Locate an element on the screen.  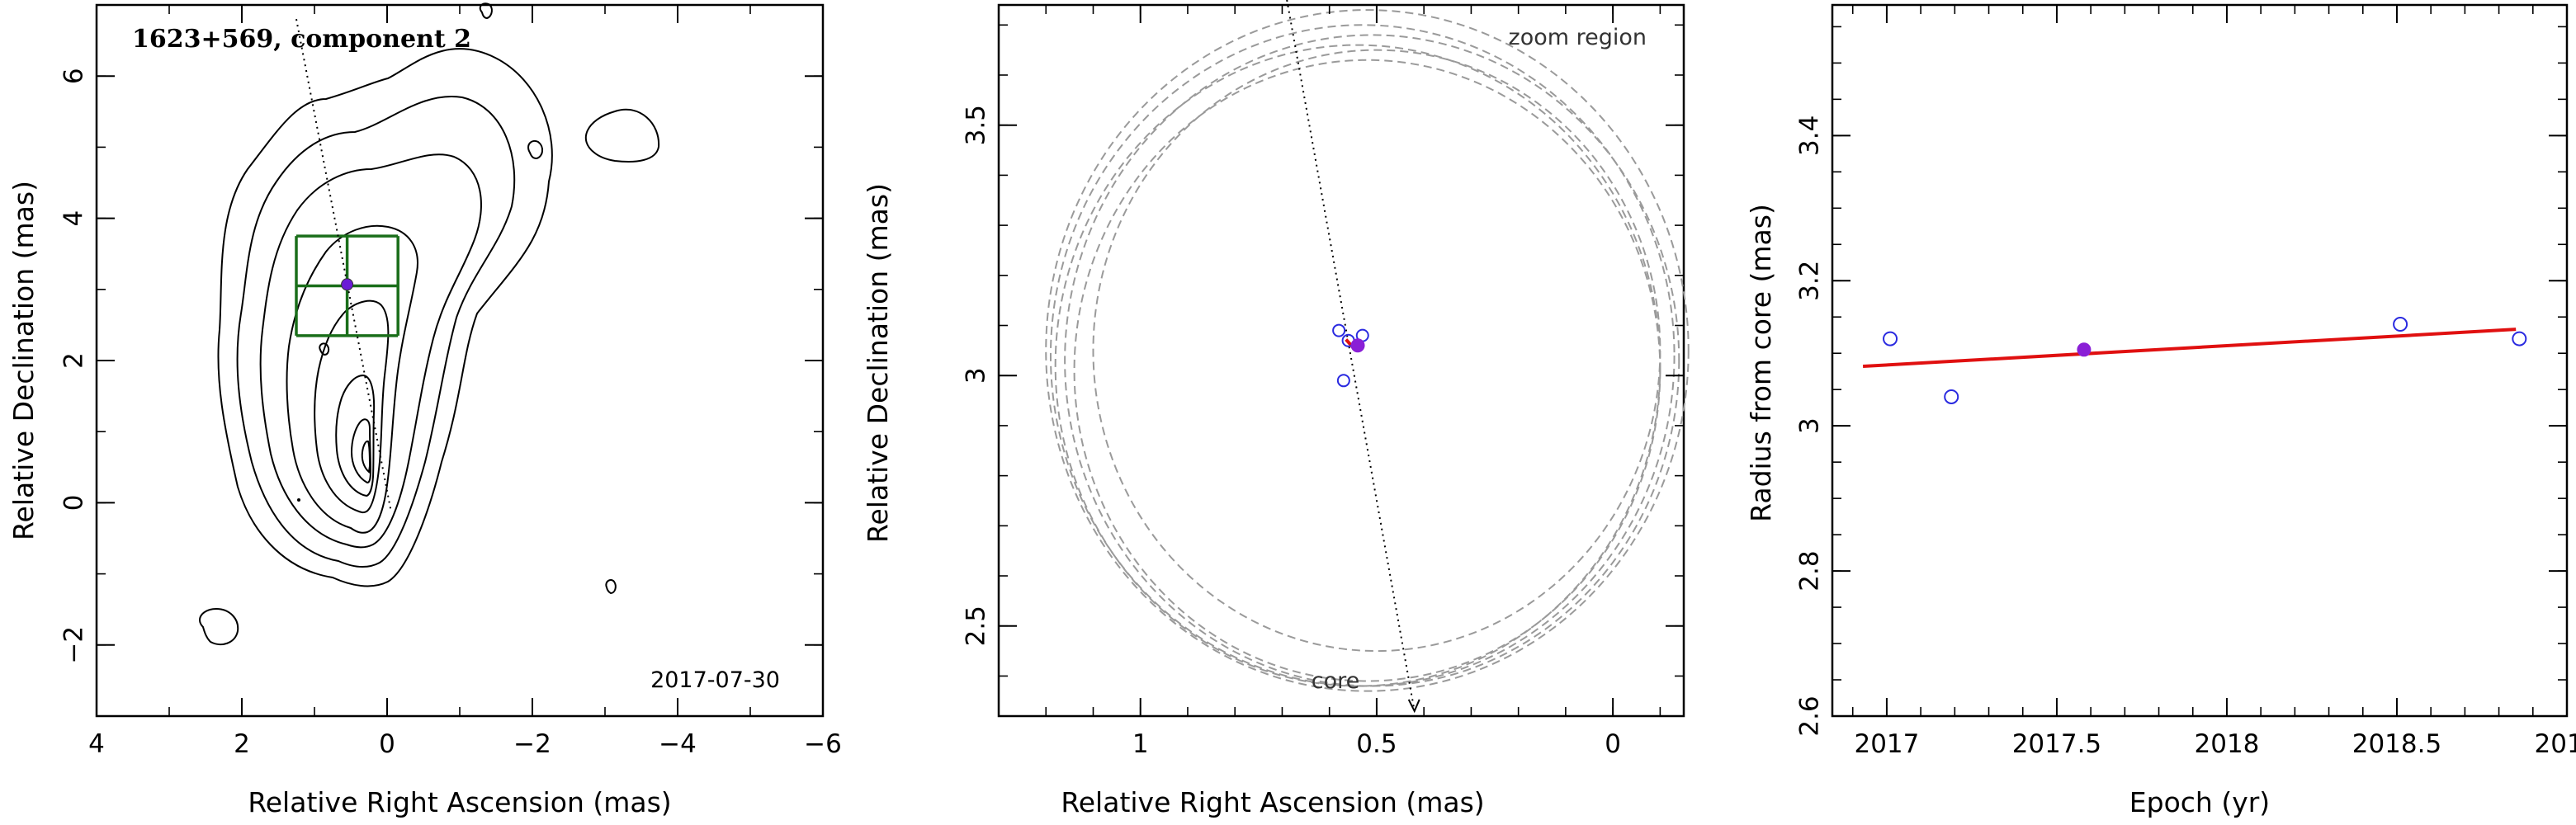
zoom-ylabel: Relative Declination (mas) is located at coordinates (878, 363).